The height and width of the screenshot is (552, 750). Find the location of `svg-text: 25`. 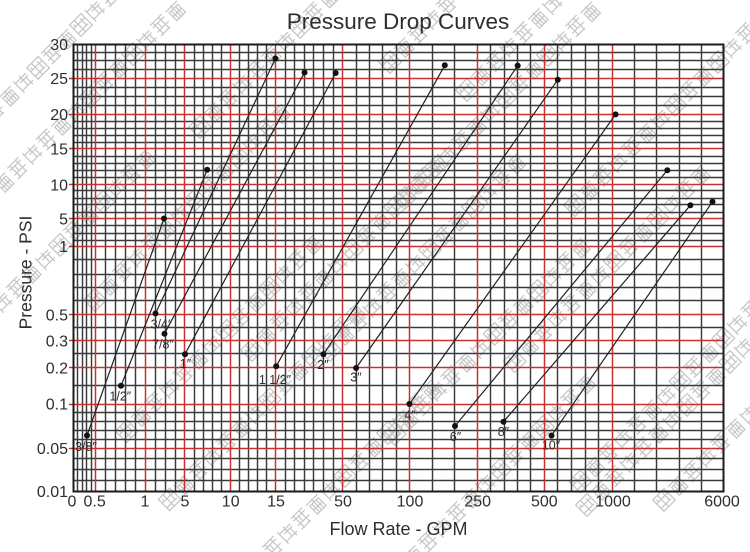

svg-text: 25 is located at coordinates (59, 79).